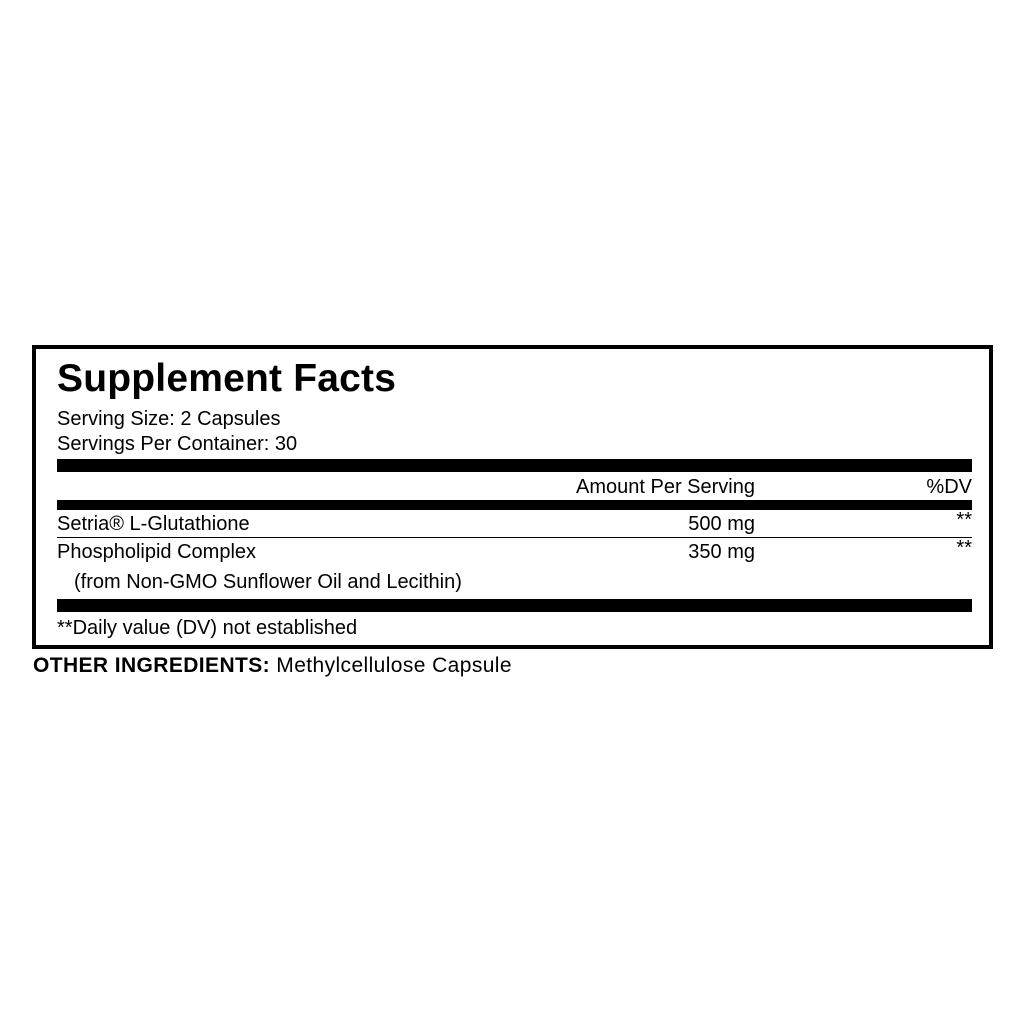 Image resolution: width=1024 pixels, height=1024 pixels. I want to click on other-ingredients-heading: OTHER INGREDIENTS:, so click(152, 665).